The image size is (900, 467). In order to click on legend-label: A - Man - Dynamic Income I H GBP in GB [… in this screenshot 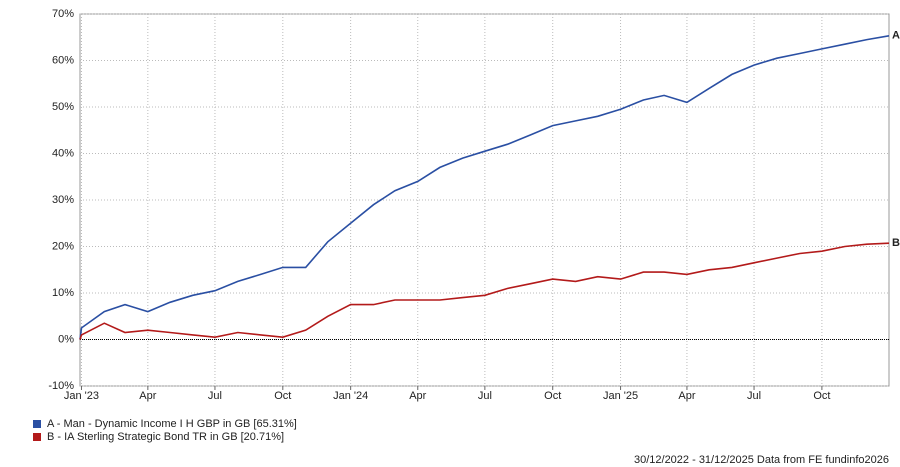, I will do `click(172, 424)`.